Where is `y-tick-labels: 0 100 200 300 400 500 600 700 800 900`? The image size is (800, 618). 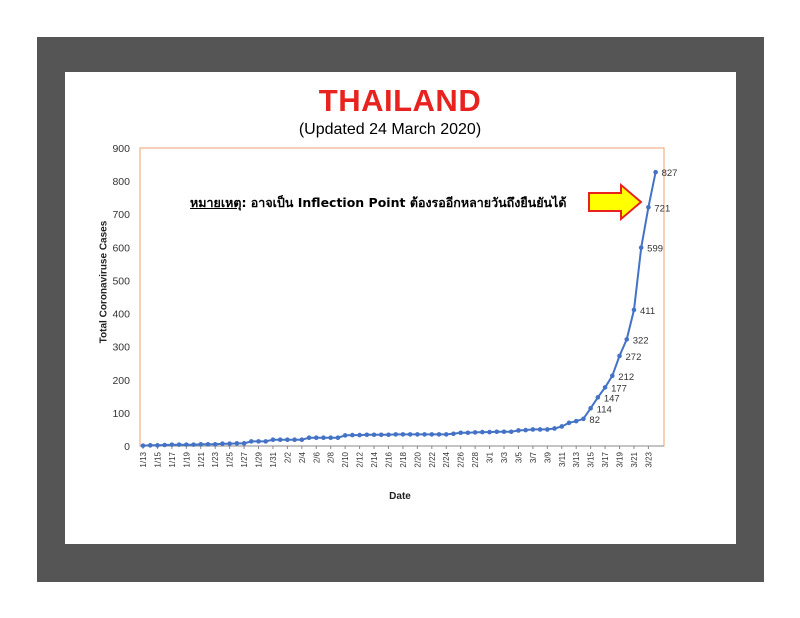
y-tick-labels: 0 100 200 300 400 500 600 700 800 900 is located at coordinates (121, 298).